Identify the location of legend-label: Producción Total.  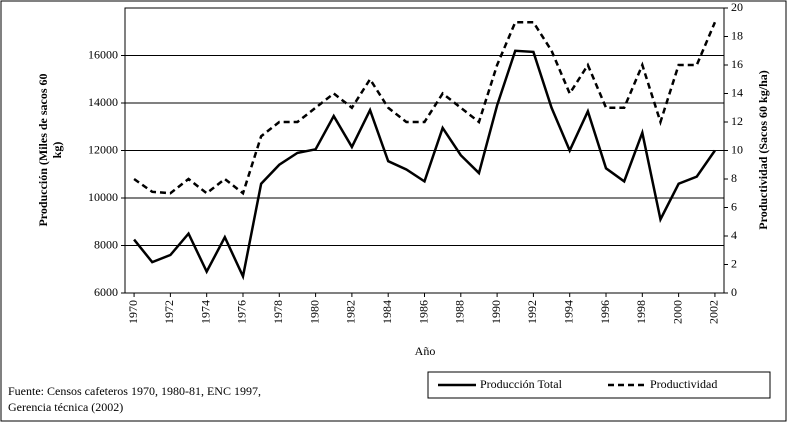
(521, 384).